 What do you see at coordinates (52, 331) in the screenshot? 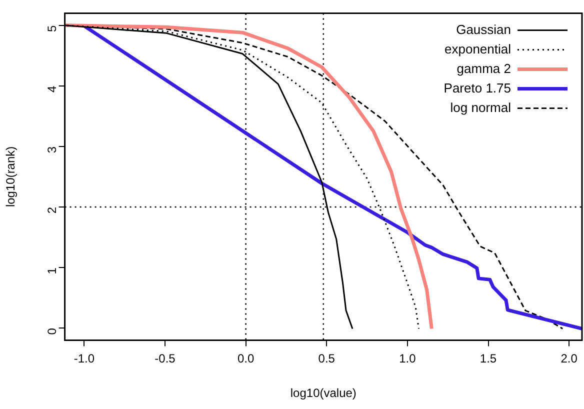
I see `y-tick-label: 0` at bounding box center [52, 331].